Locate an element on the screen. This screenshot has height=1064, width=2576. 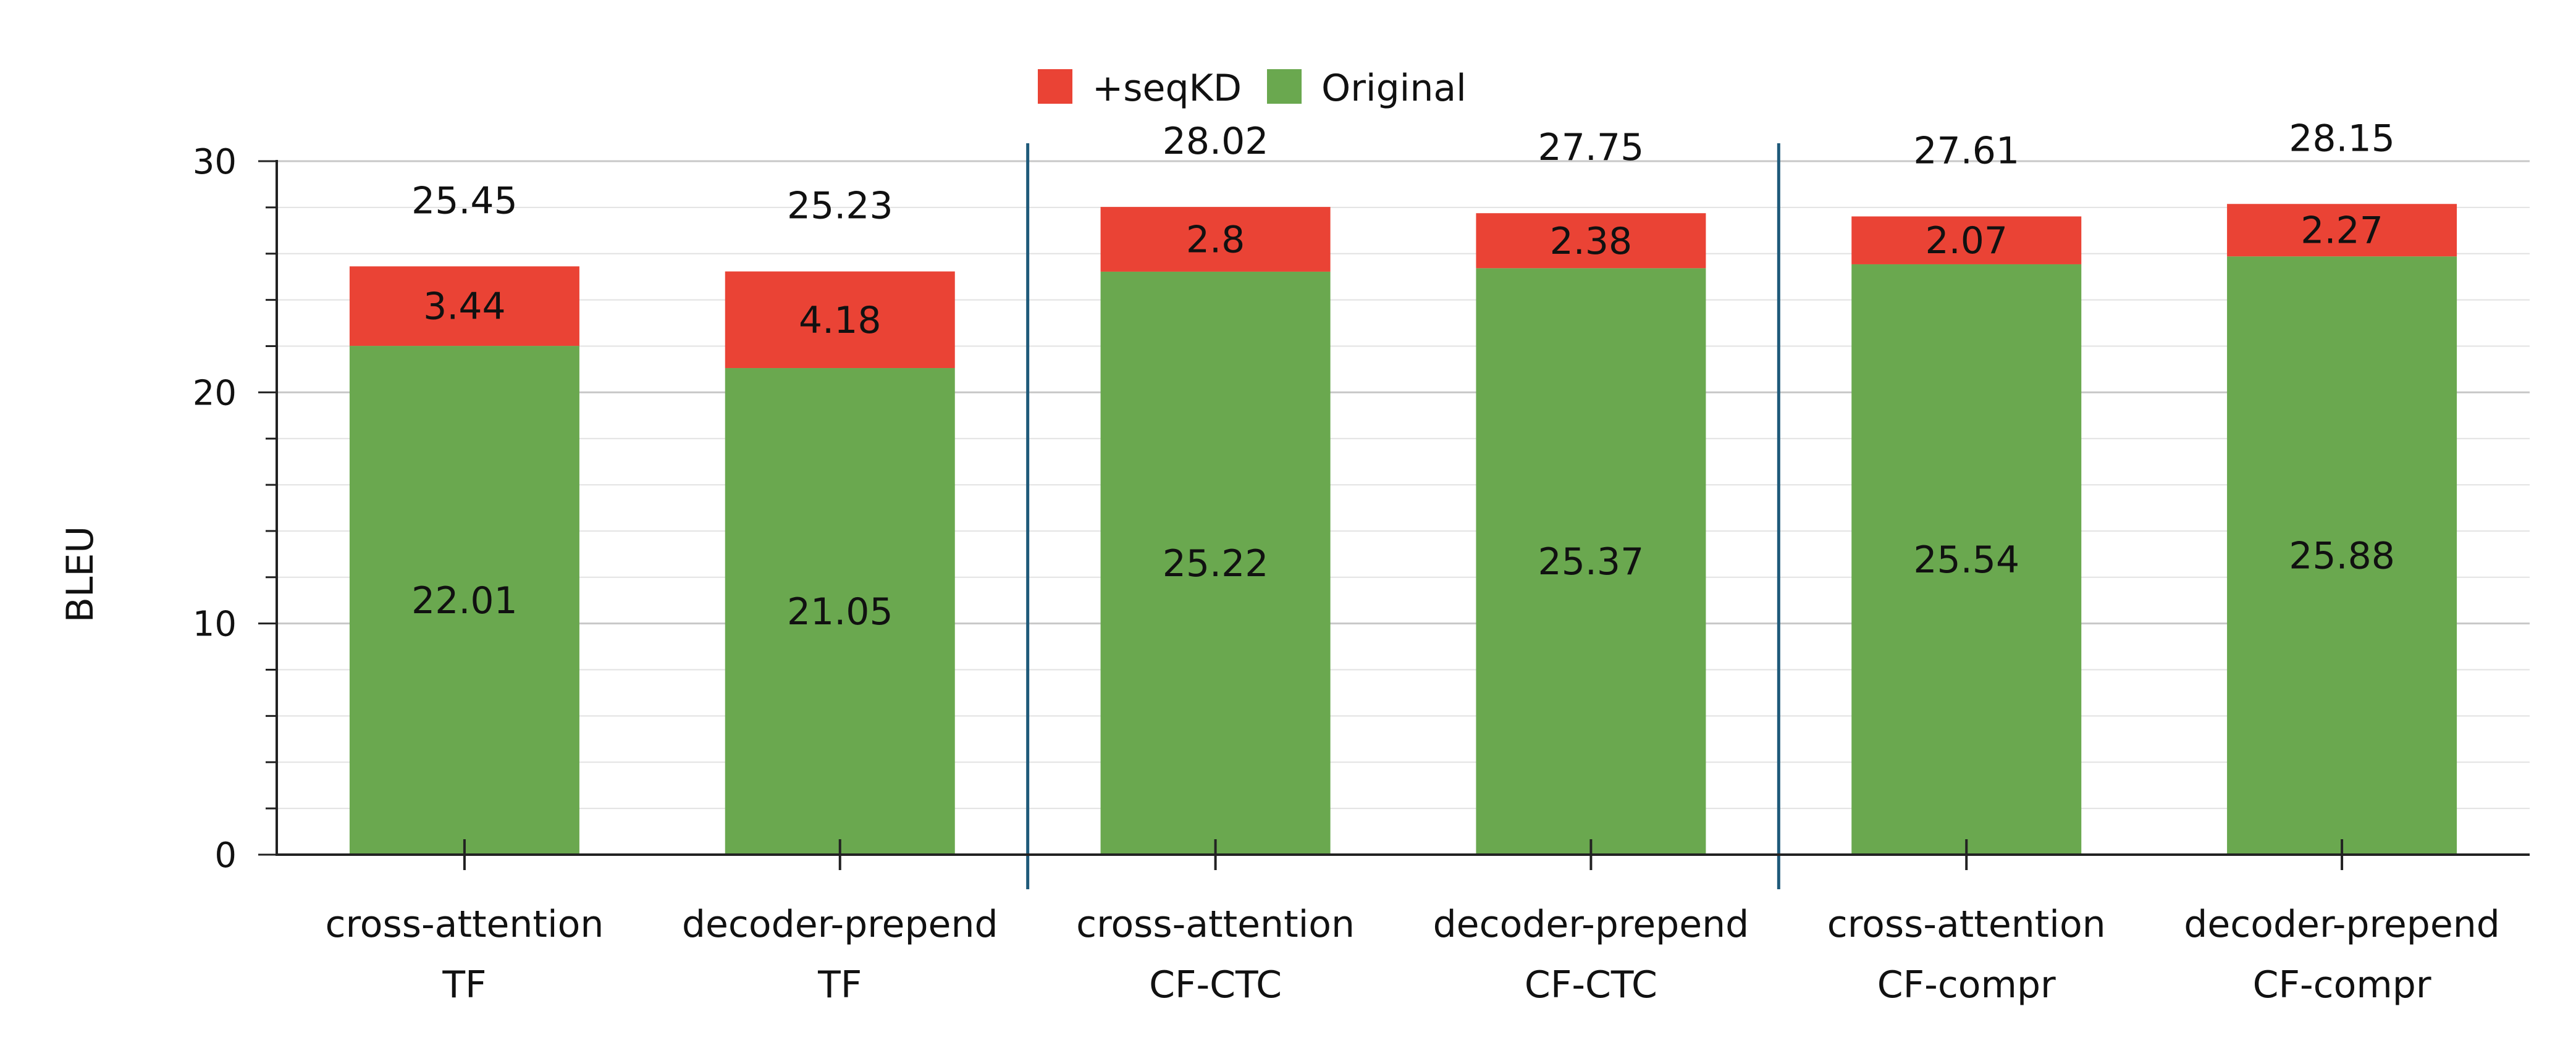
segment-value-label: 25.37 is located at coordinates (1591, 562).